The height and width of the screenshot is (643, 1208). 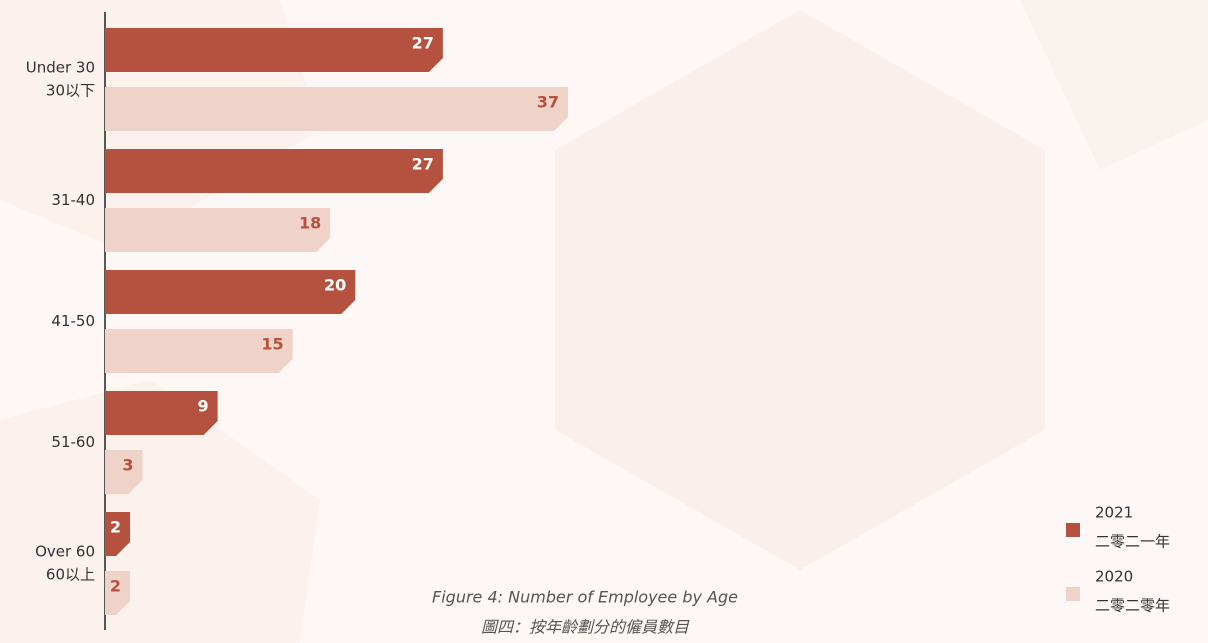 What do you see at coordinates (73, 321) in the screenshot?
I see `y-tick-label: 41-50` at bounding box center [73, 321].